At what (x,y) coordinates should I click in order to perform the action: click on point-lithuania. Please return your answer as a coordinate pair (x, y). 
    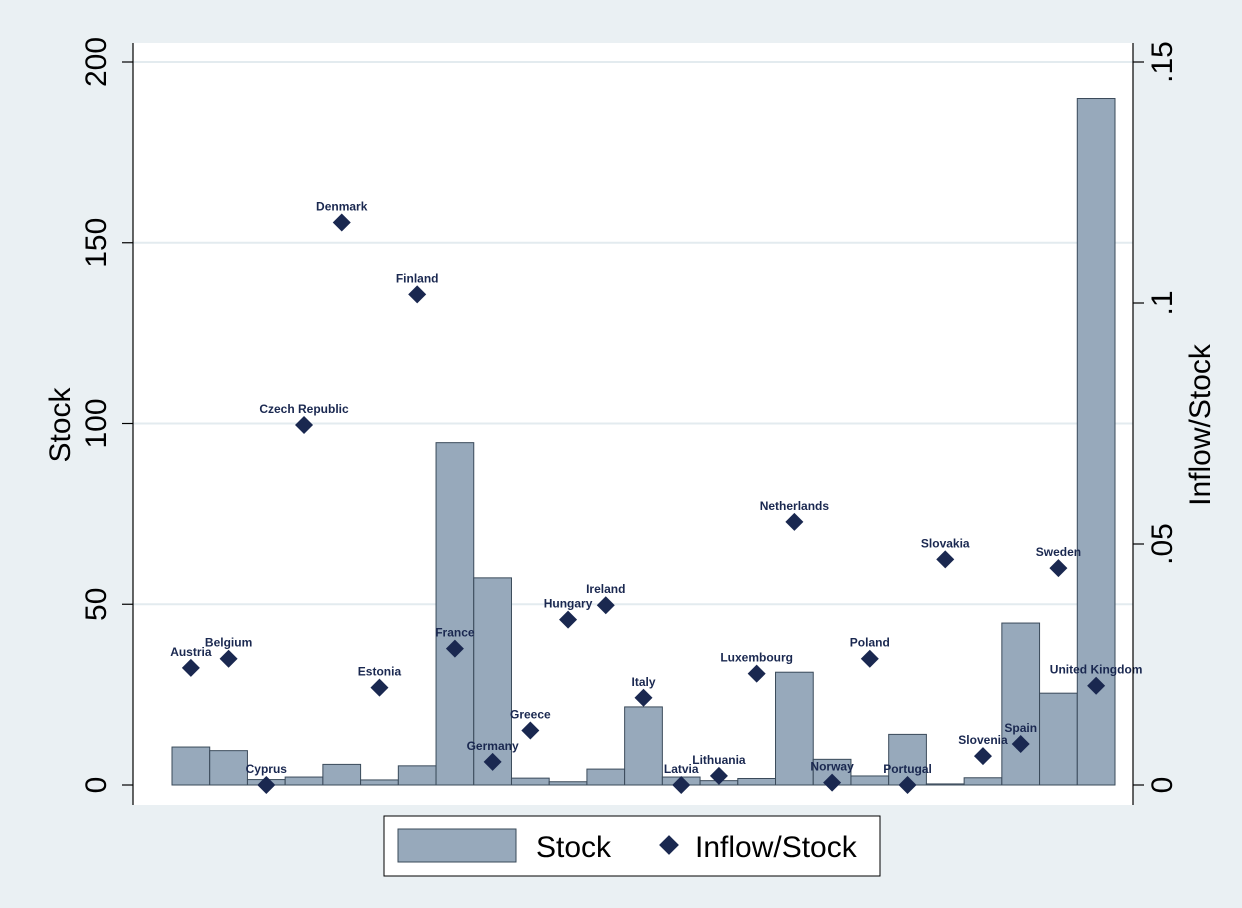
    Looking at the image, I should click on (718, 775).